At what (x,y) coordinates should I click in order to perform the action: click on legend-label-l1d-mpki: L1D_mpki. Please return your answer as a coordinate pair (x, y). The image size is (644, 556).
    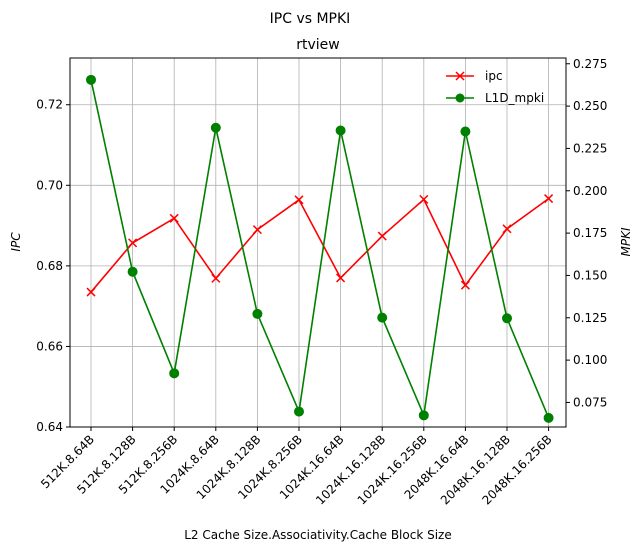
    Looking at the image, I should click on (514, 98).